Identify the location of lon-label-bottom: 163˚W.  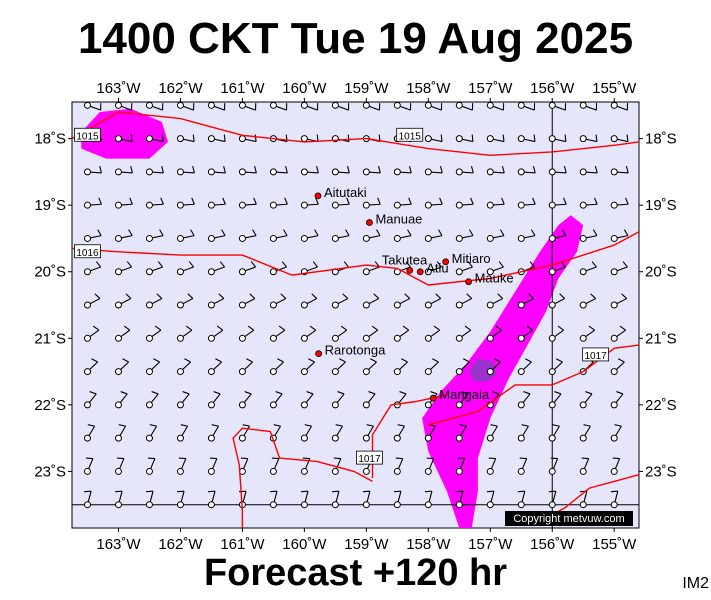
(118, 544).